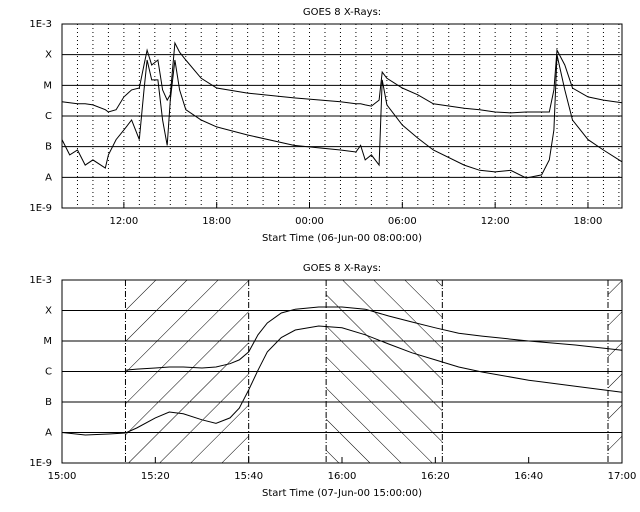  I want to click on x-tick-label: 16:40, so click(528, 476).